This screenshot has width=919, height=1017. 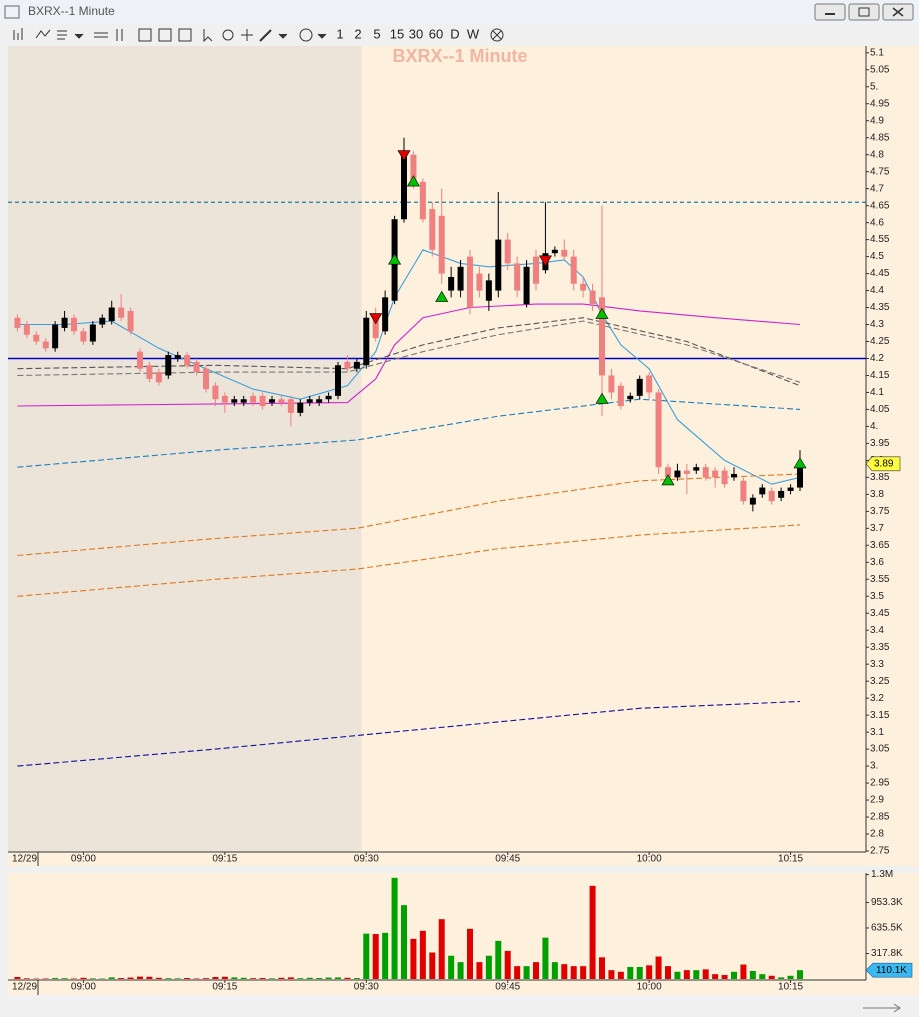 What do you see at coordinates (877, 120) in the screenshot?
I see `y-tick-label: 4.9` at bounding box center [877, 120].